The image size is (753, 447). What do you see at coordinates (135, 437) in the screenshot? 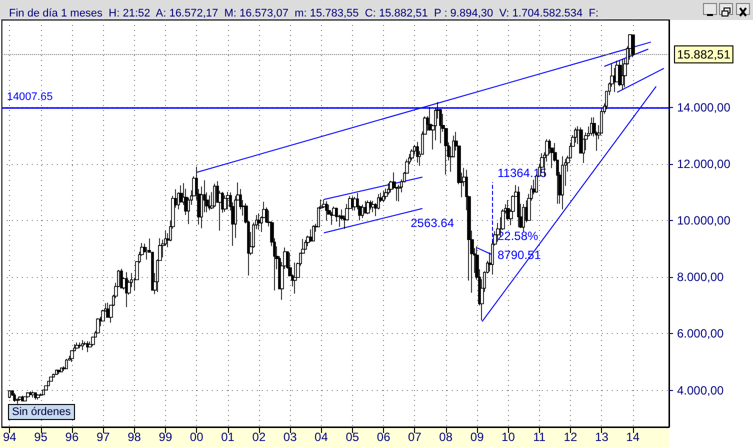
I see `x-tick-label: 98` at bounding box center [135, 437].